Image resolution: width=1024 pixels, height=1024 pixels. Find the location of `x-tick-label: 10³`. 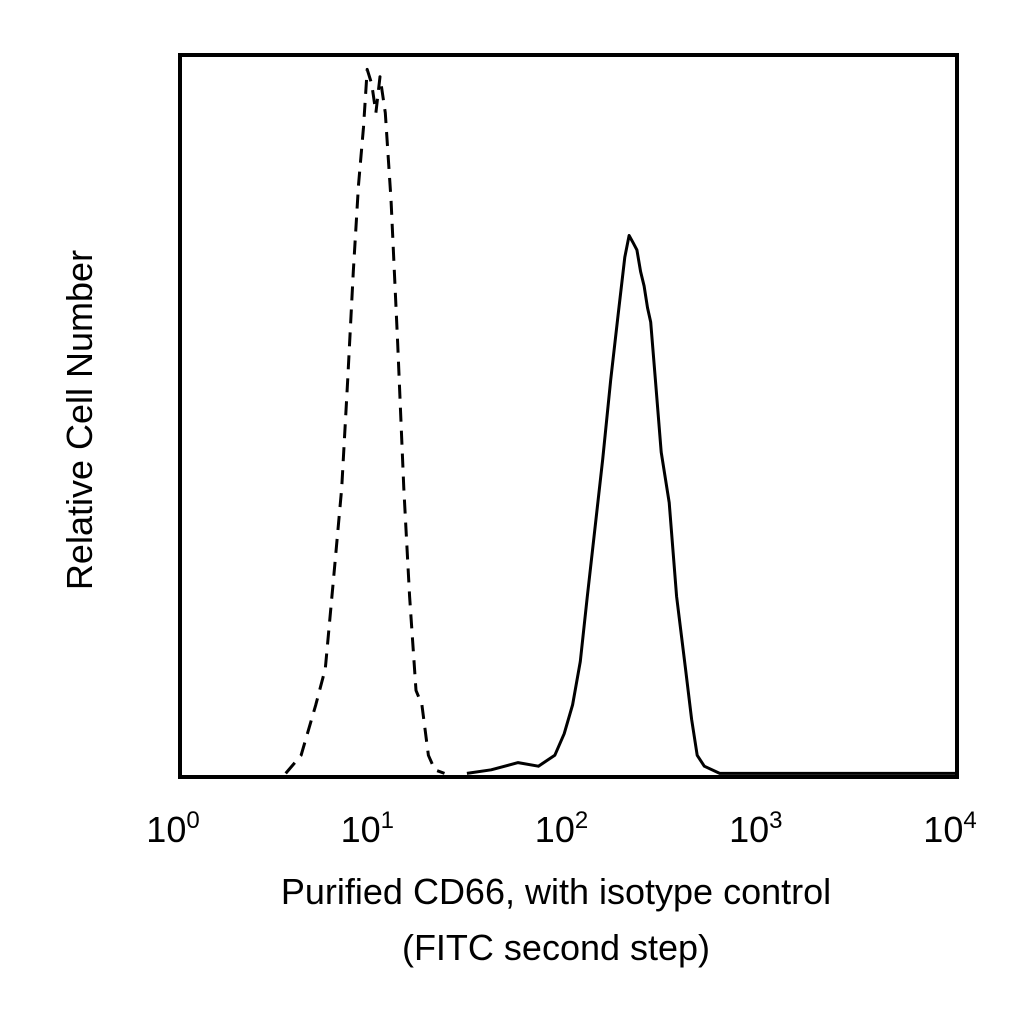

x-tick-label: 10³ is located at coordinates (755, 828).